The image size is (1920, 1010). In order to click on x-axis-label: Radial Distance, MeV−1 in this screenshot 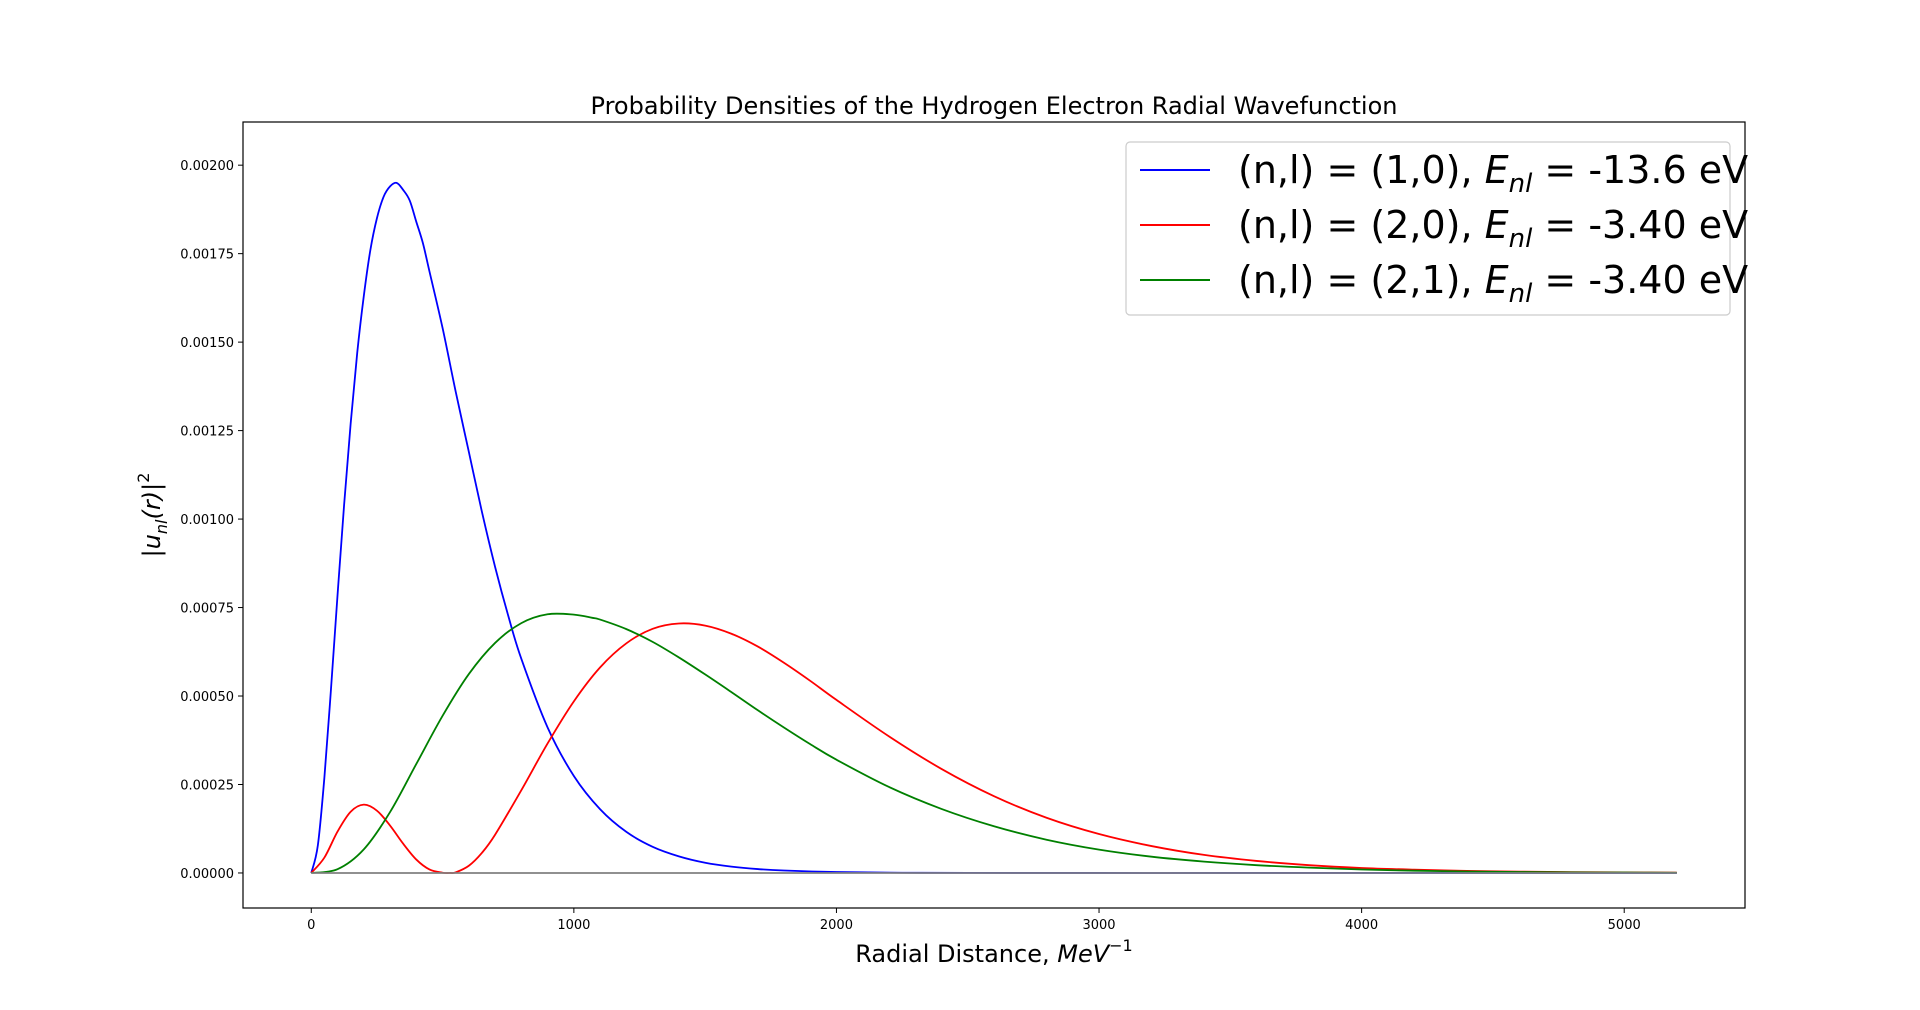, I will do `click(993, 952)`.